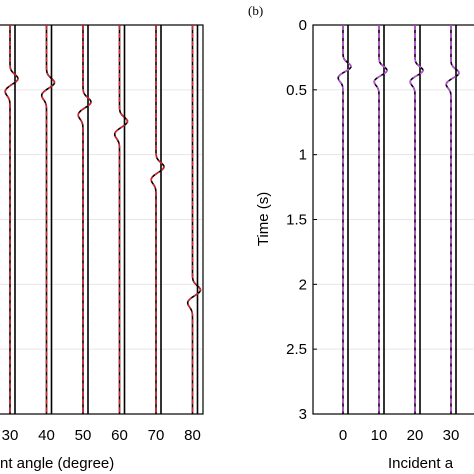 Image resolution: width=474 pixels, height=474 pixels. Describe the element at coordinates (296, 90) in the screenshot. I see `y-tick-label: 0.5` at that location.